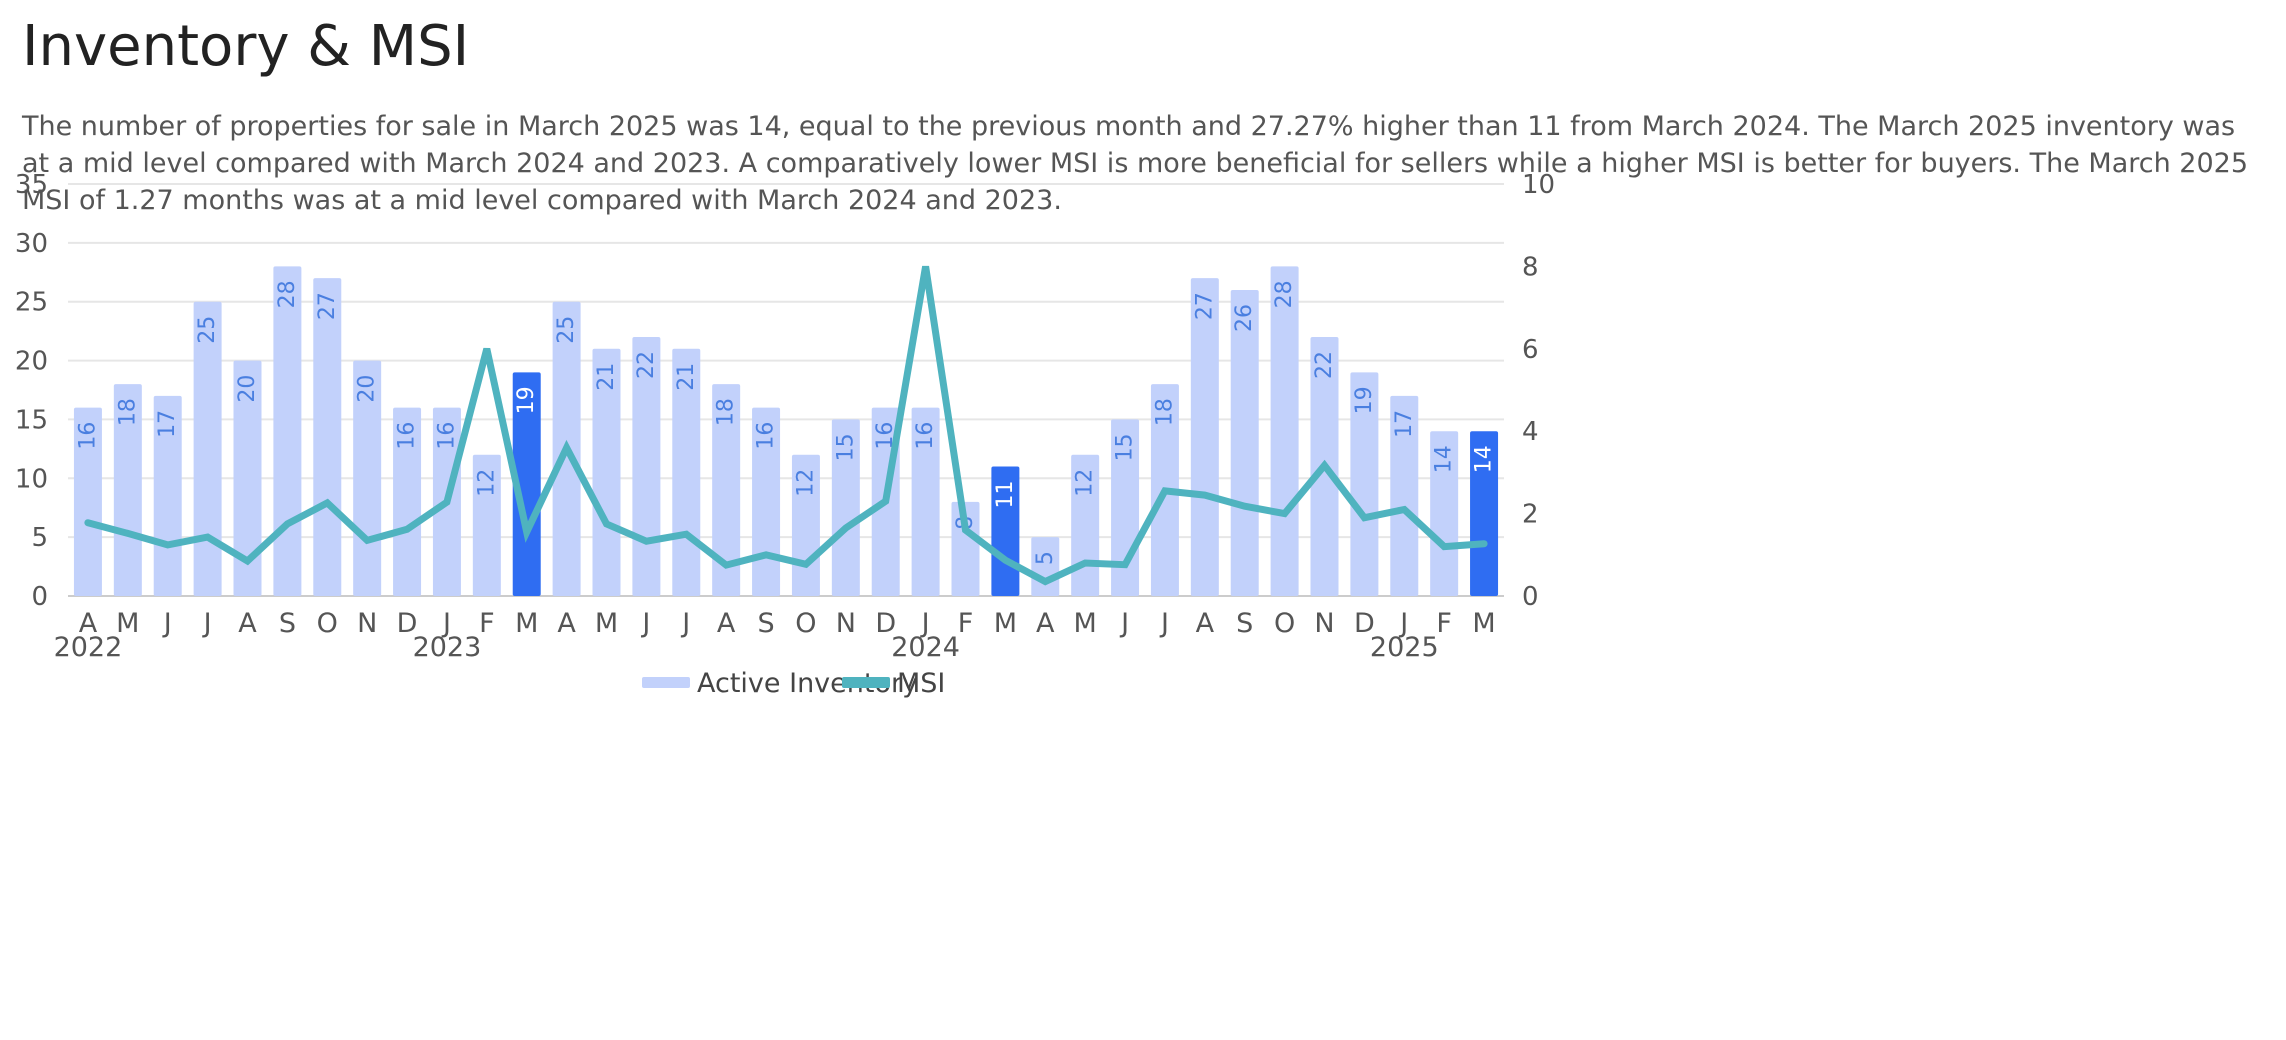 This screenshot has height=1040, width=2286. Describe the element at coordinates (1444, 459) in the screenshot. I see `inventory-bar-label: 14` at that location.